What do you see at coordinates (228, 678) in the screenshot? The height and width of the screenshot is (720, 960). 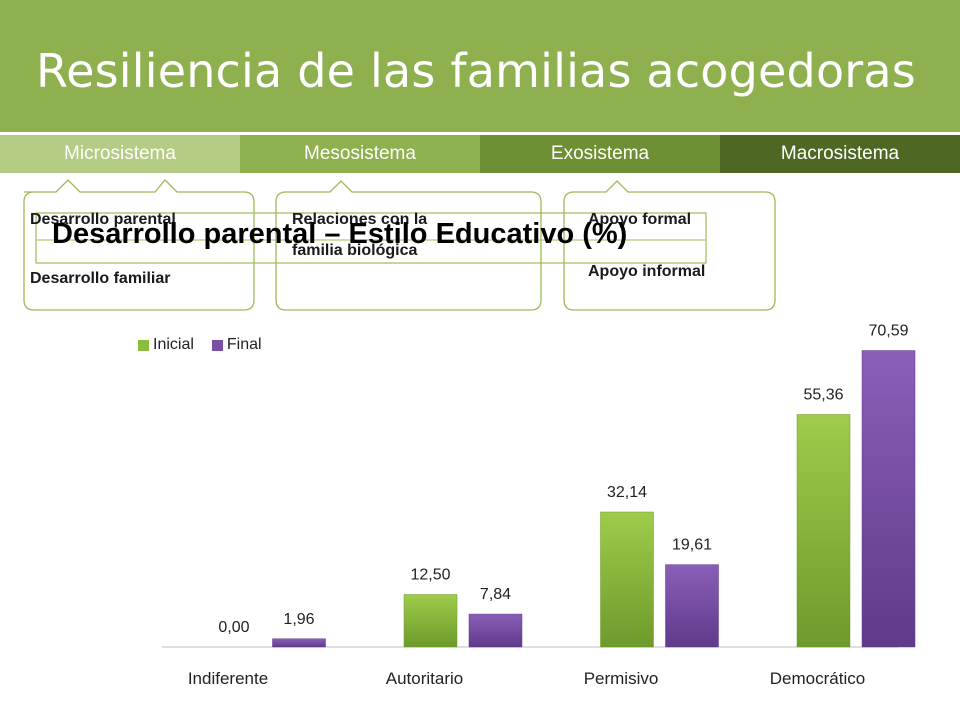 I see `x-tick-label-0: Indiferente` at bounding box center [228, 678].